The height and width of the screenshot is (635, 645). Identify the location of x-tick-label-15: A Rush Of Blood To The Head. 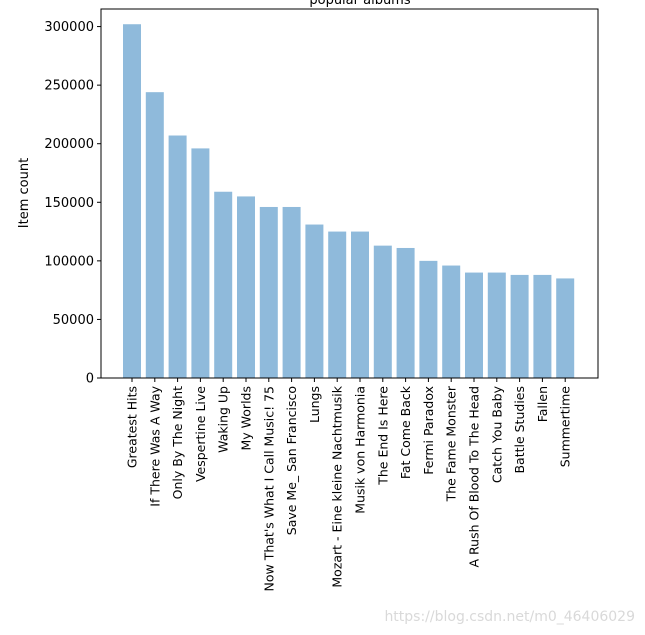
(474, 476).